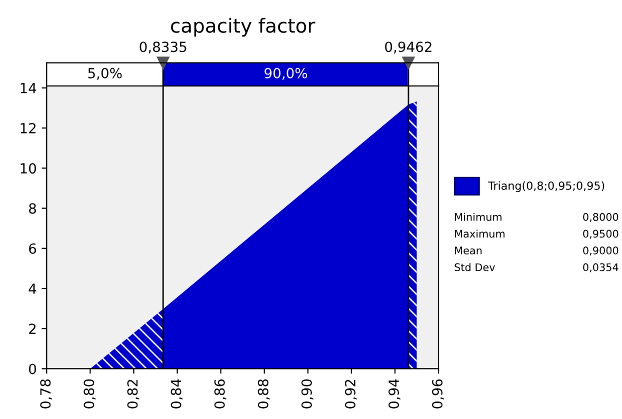 This screenshot has width=622, height=419. I want to click on y-tick-label: 4, so click(32, 289).